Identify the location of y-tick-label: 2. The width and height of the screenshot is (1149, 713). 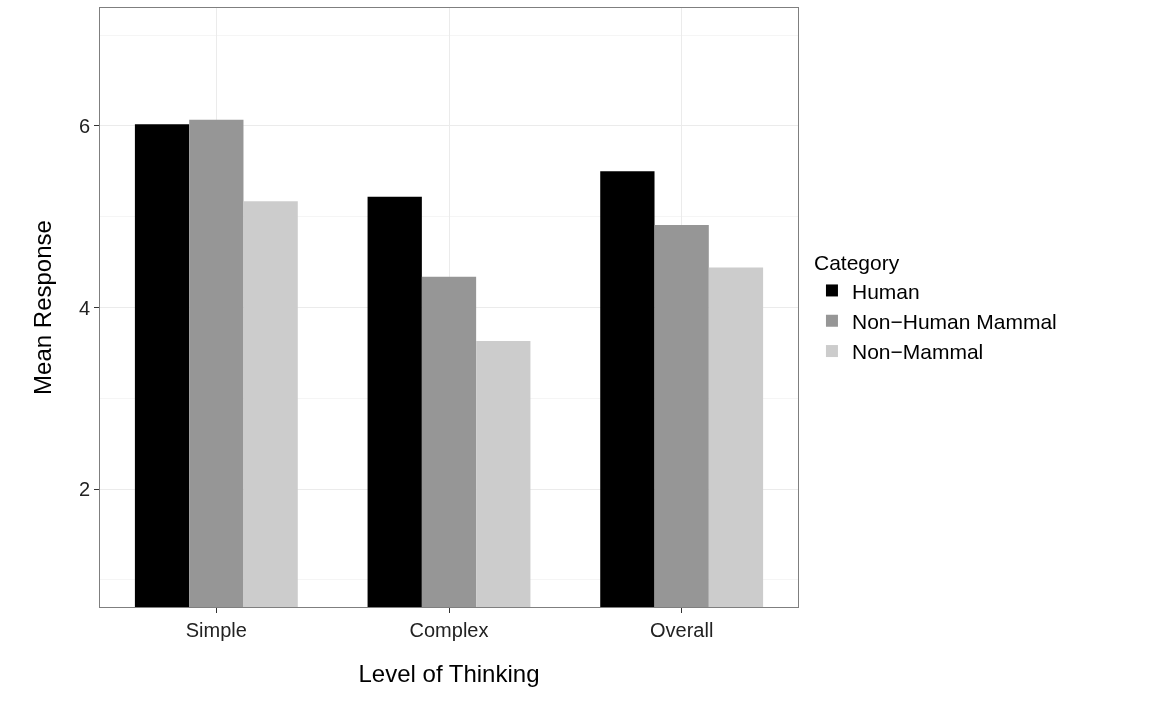
(84, 489).